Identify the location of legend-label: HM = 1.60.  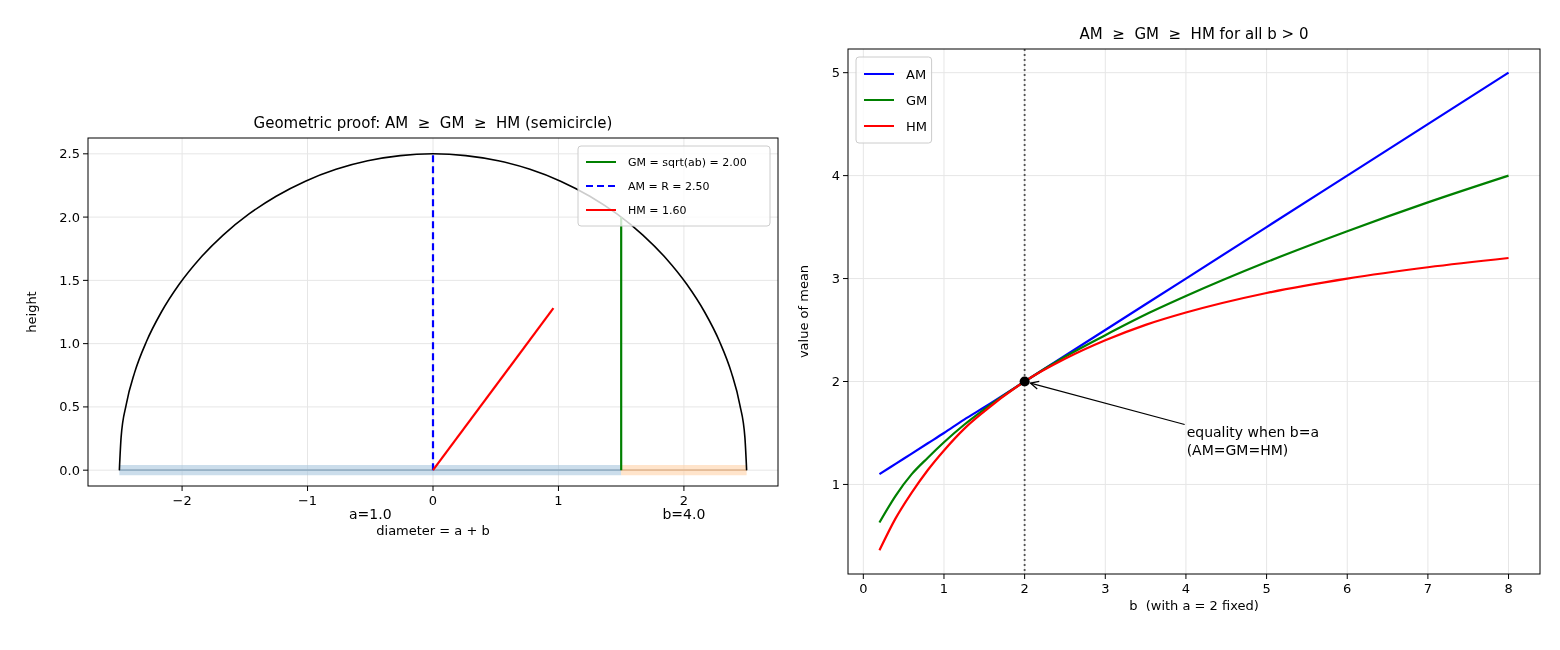
(657, 210).